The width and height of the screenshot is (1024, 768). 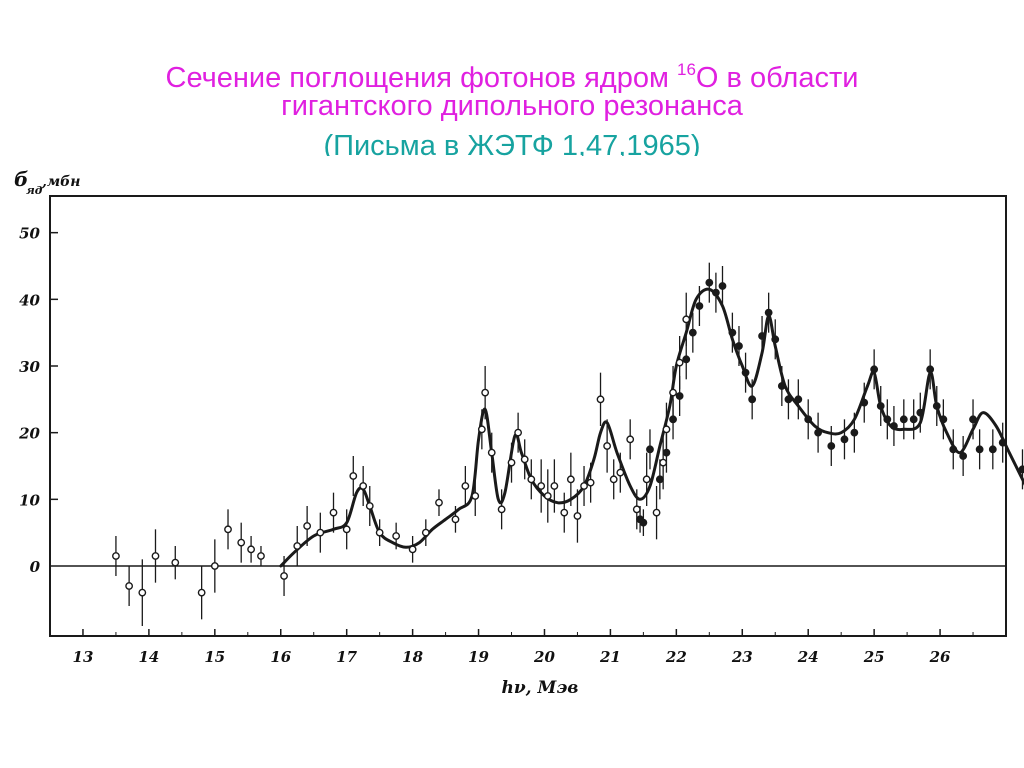 What do you see at coordinates (421, 78) in the screenshot?
I see `title-text-start: Сечение поглощения фотонов ядром` at bounding box center [421, 78].